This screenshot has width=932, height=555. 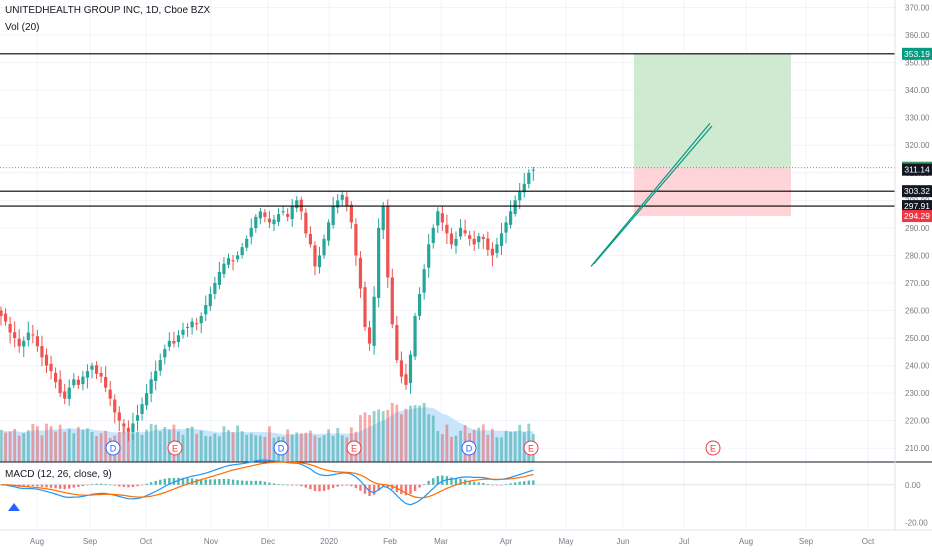 What do you see at coordinates (917, 228) in the screenshot?
I see `price-tick-label: 290.00` at bounding box center [917, 228].